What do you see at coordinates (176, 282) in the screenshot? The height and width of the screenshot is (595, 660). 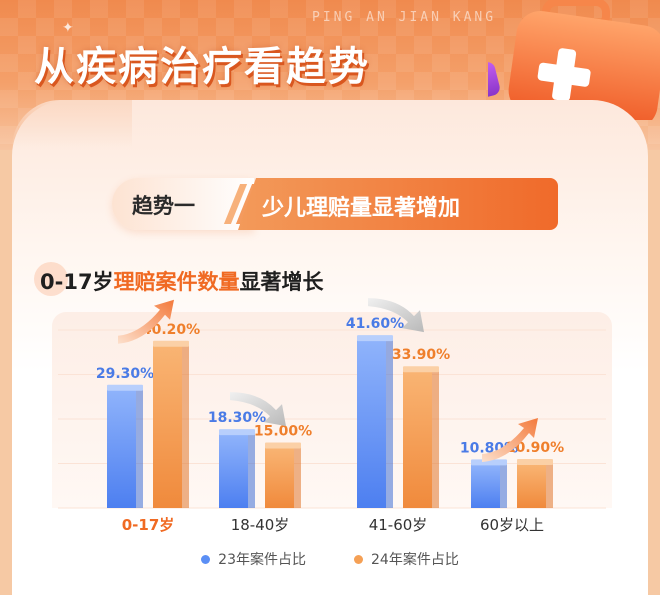 I see `chart-title-highlight: 理赔案件数量` at bounding box center [176, 282].